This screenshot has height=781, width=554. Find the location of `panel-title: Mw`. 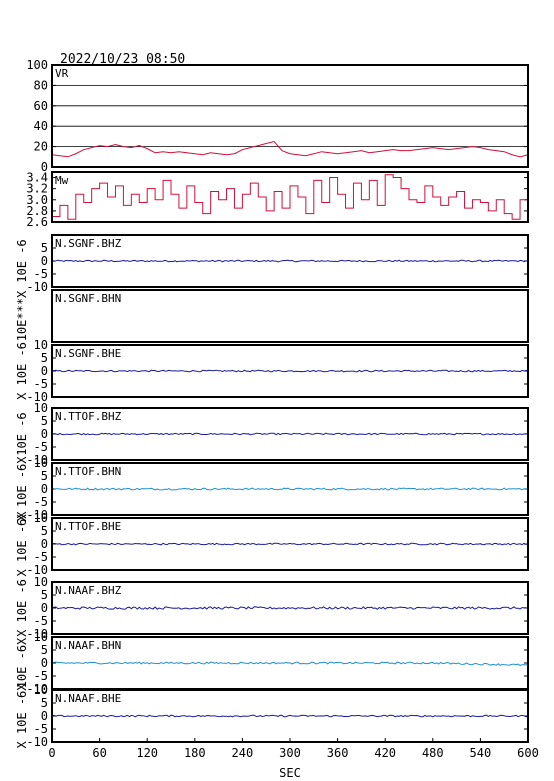

panel-title: Mw is located at coordinates (62, 180).